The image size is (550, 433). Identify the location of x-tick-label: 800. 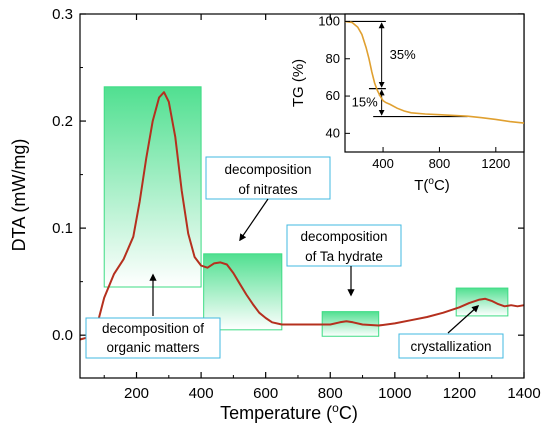
(330, 393).